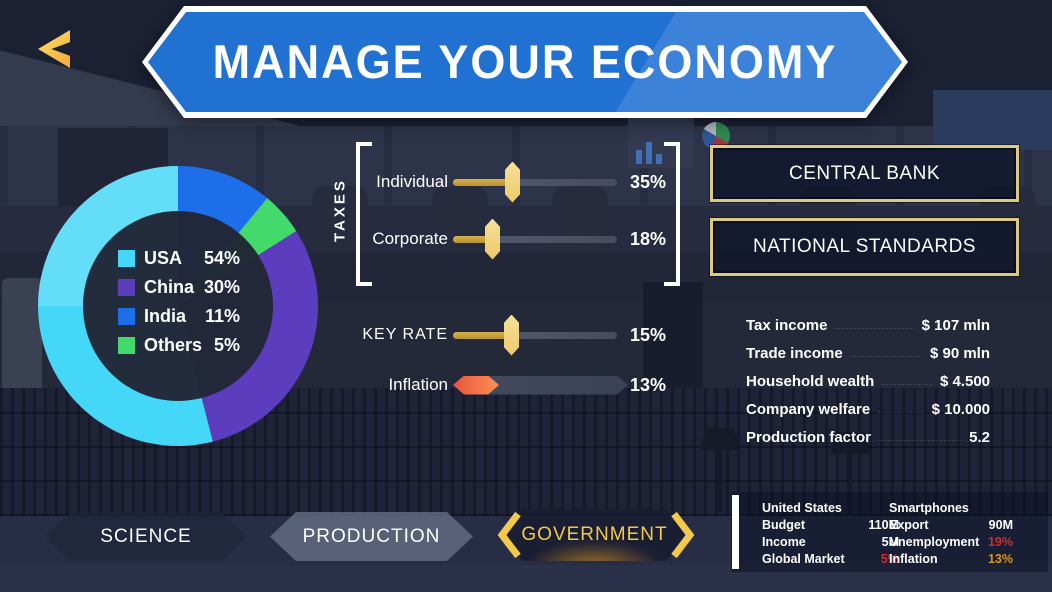  I want to click on inflation-bar-fill, so click(476, 385).